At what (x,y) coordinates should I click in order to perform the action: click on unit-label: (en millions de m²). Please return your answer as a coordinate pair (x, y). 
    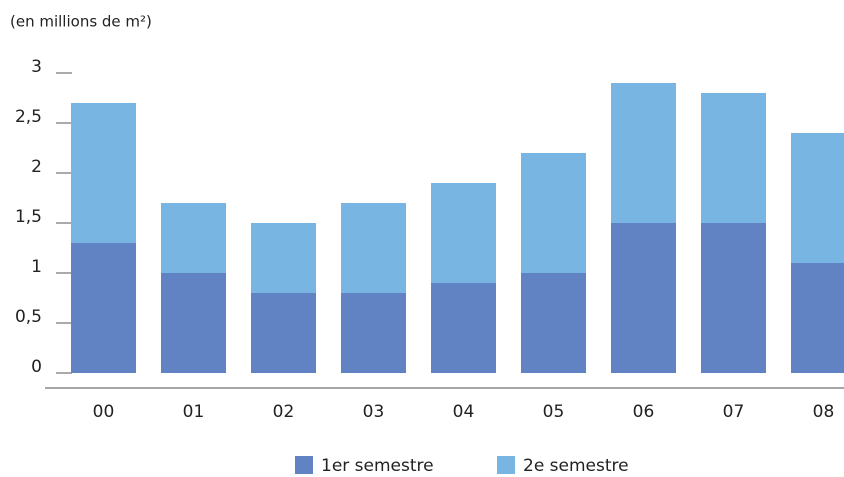
    Looking at the image, I should click on (81, 22).